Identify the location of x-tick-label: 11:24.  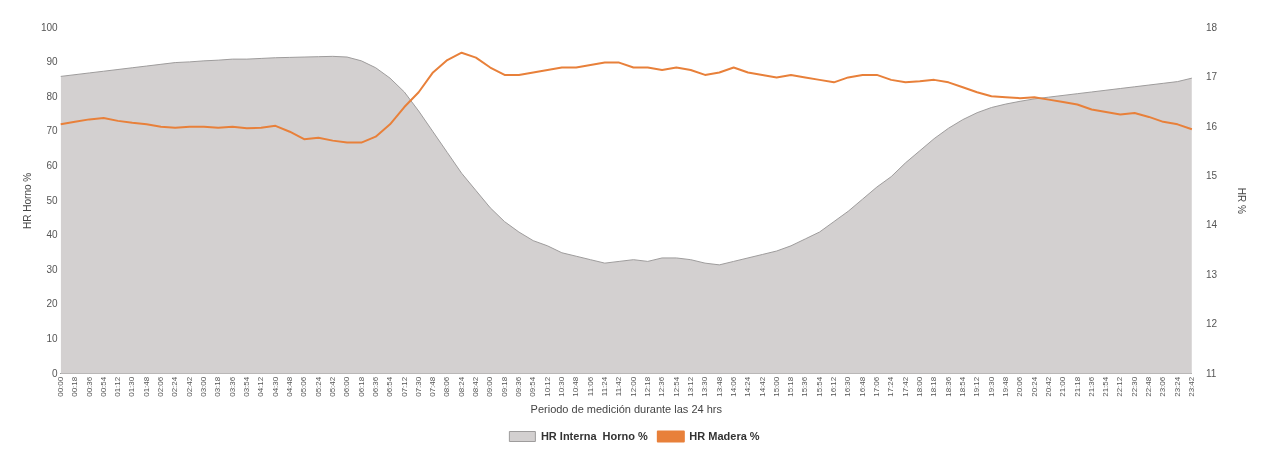
(605, 386).